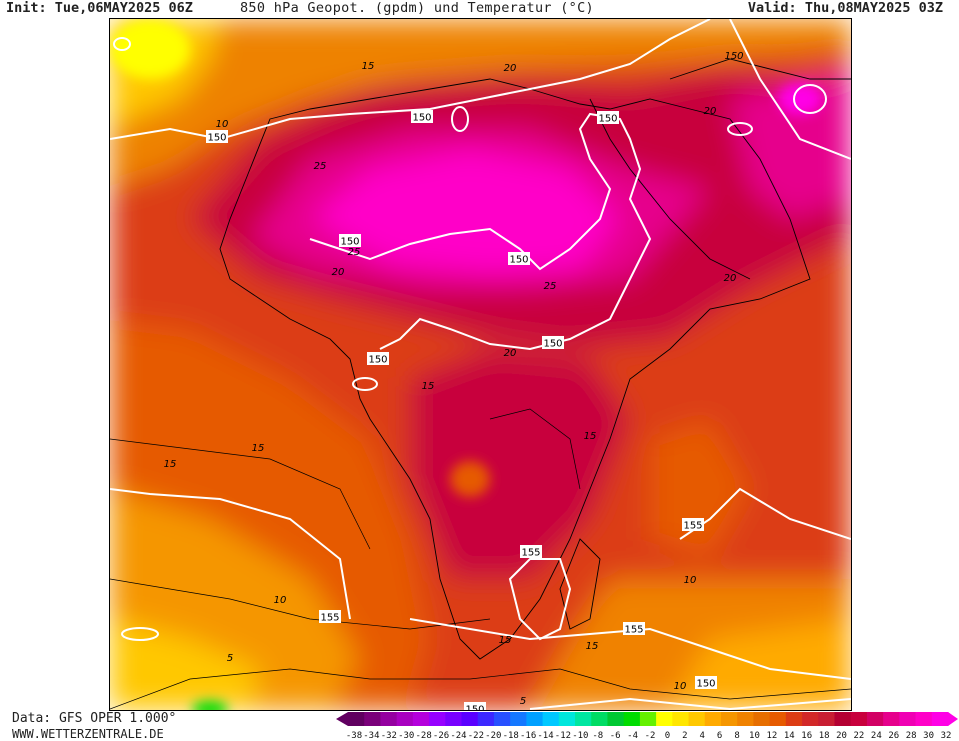 This screenshot has width=959, height=741. Describe the element at coordinates (771, 736) in the screenshot. I see `colorbar-tick-label: 12` at that location.